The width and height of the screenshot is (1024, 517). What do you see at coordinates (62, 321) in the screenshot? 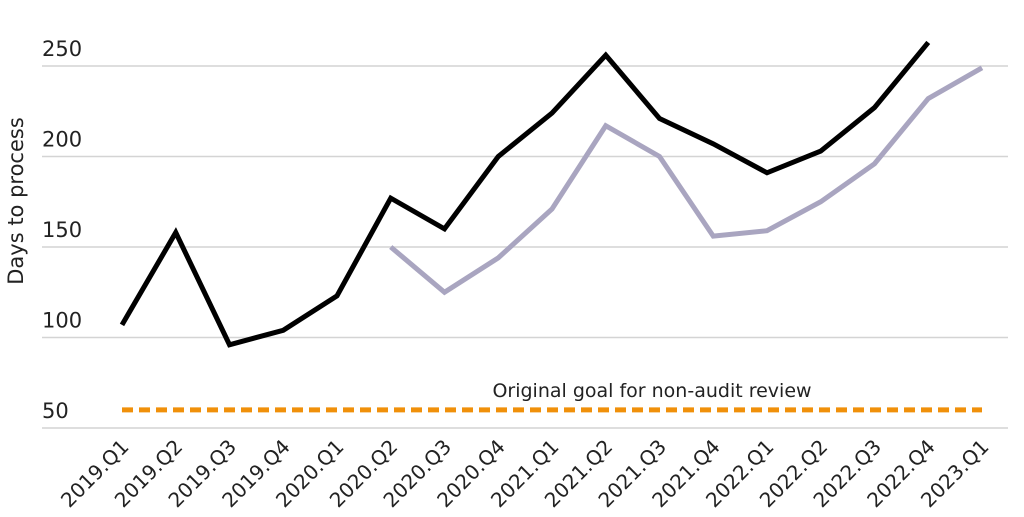
I see `y-tick-label: 100` at bounding box center [62, 321].